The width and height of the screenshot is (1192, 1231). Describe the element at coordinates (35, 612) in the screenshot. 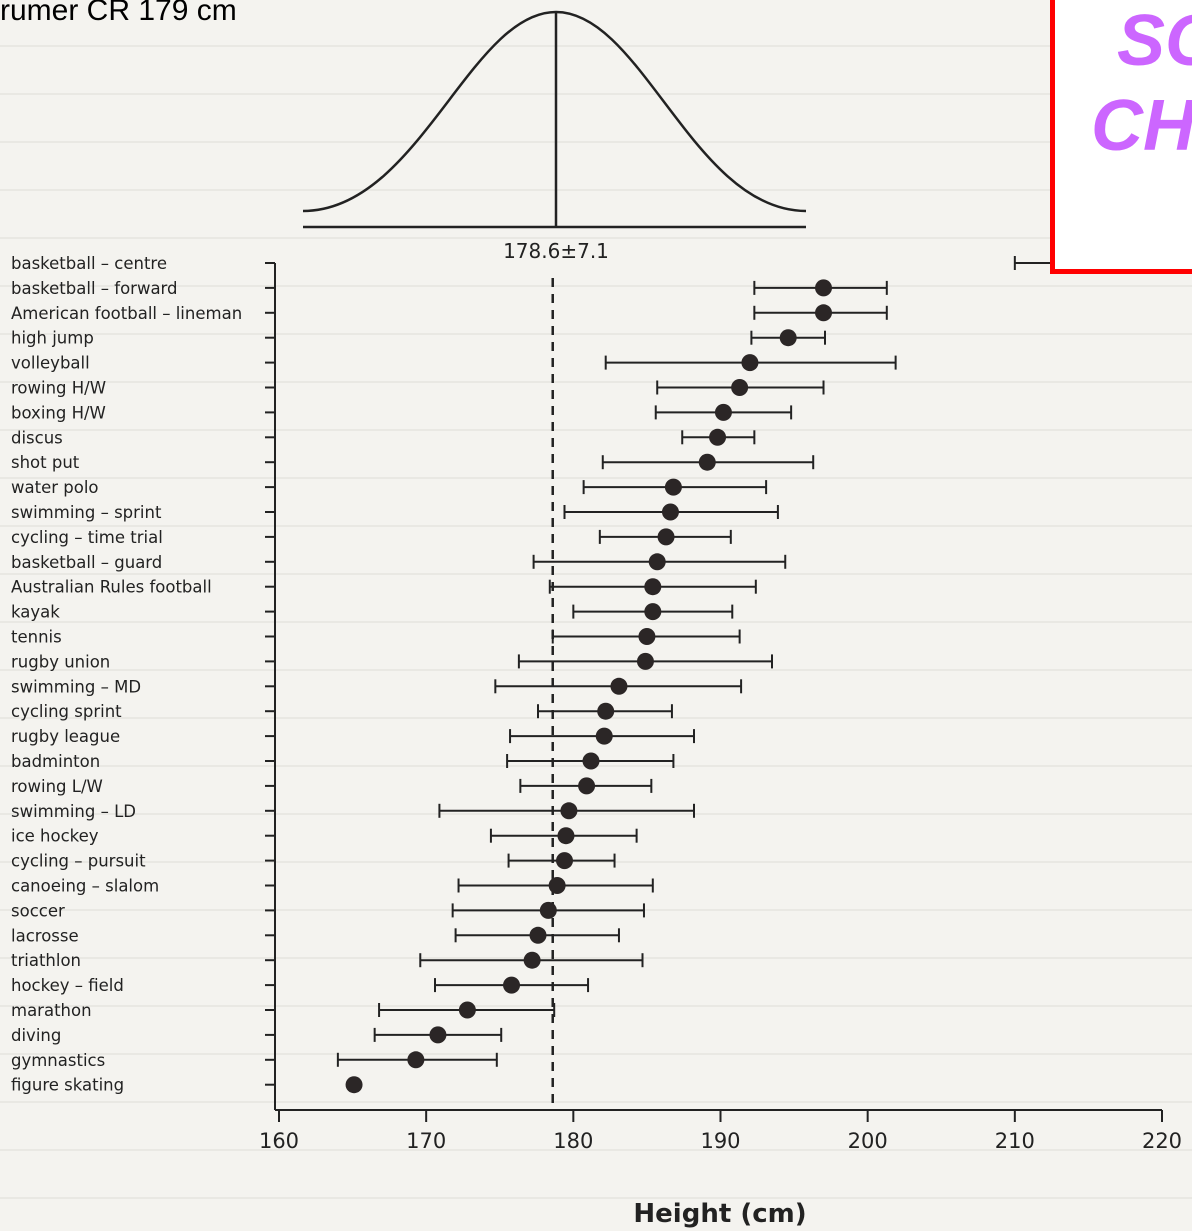

I see `category-label: kayak` at that location.